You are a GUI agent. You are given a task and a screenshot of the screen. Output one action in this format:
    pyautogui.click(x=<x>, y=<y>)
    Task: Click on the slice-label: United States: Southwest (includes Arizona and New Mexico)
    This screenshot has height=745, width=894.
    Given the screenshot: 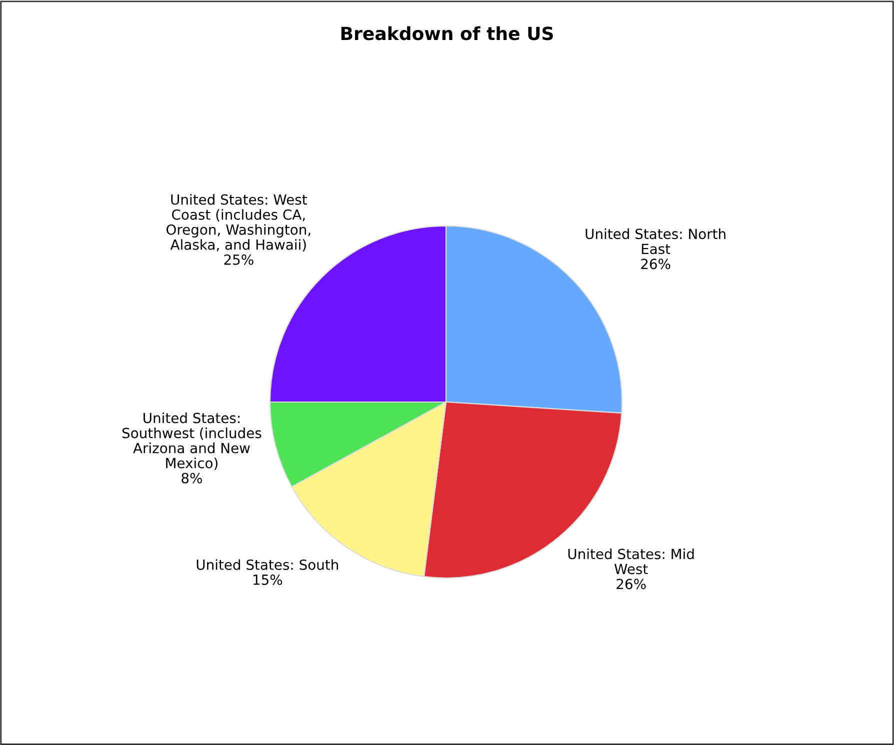 What is the action you would take?
    pyautogui.click(x=192, y=441)
    